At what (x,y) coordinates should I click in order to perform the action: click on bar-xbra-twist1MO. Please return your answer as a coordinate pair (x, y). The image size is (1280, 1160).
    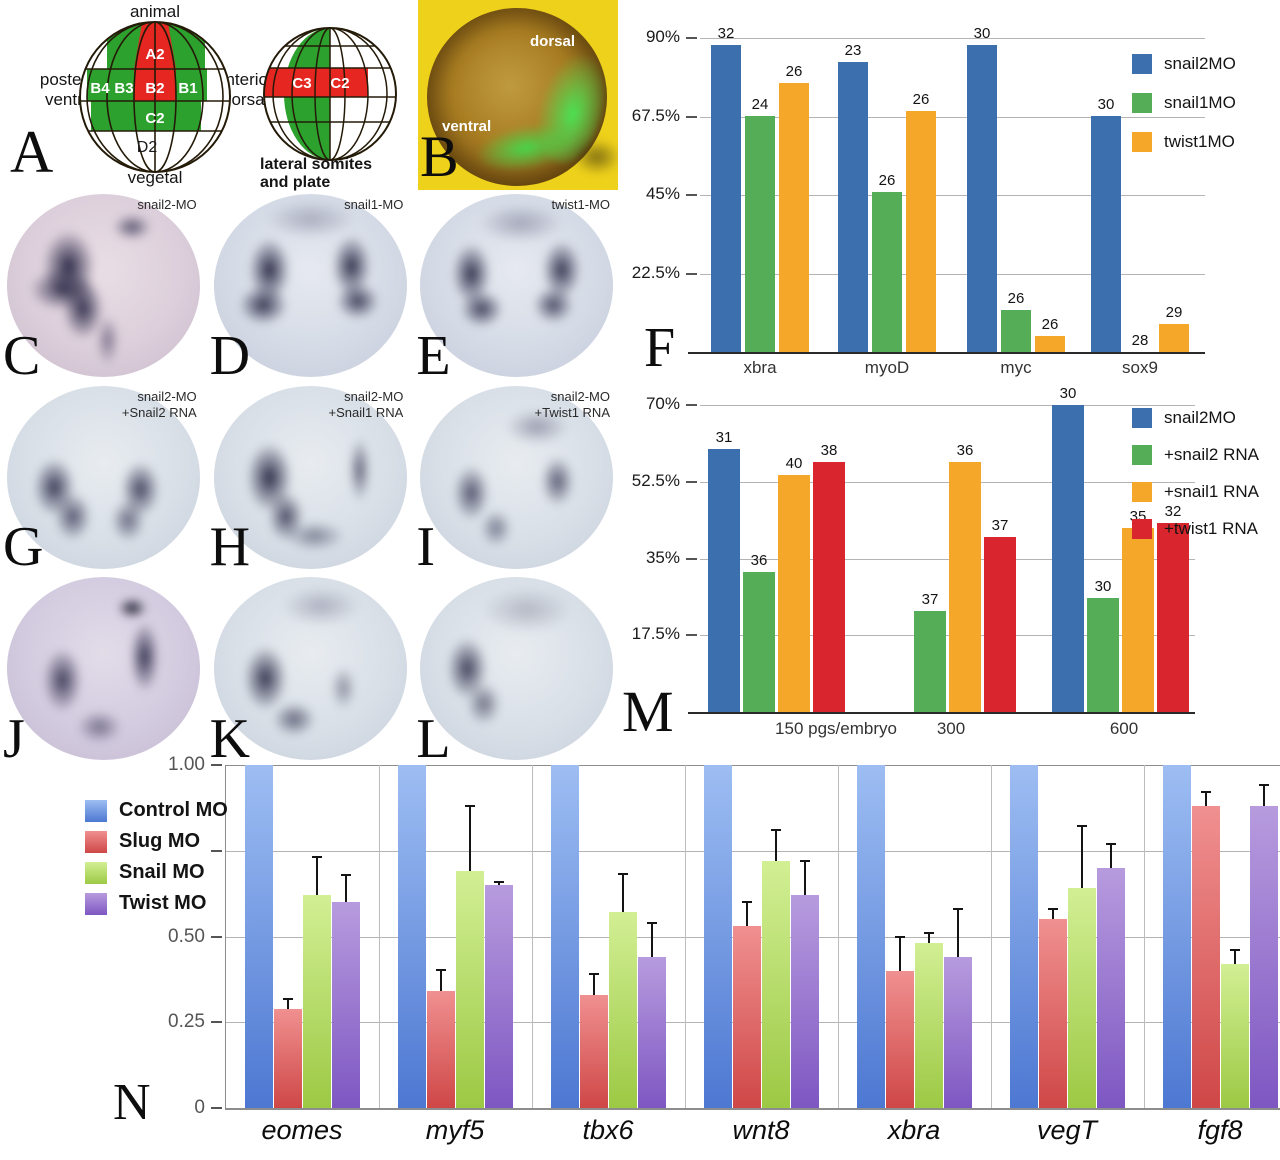
    Looking at the image, I should click on (794, 217).